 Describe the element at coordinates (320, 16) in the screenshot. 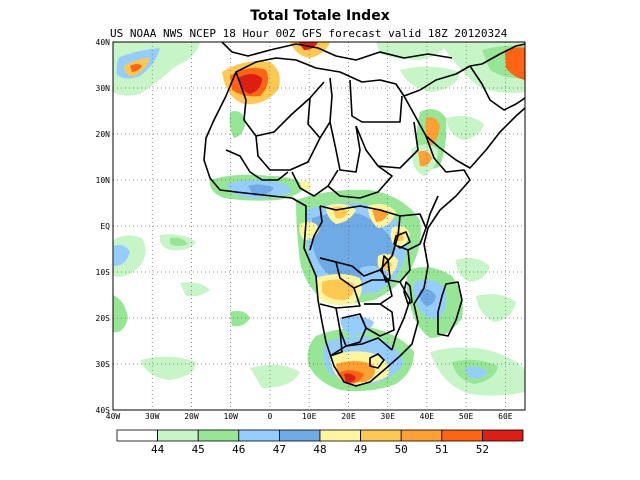

I see `map-title: Total Totale Index` at that location.